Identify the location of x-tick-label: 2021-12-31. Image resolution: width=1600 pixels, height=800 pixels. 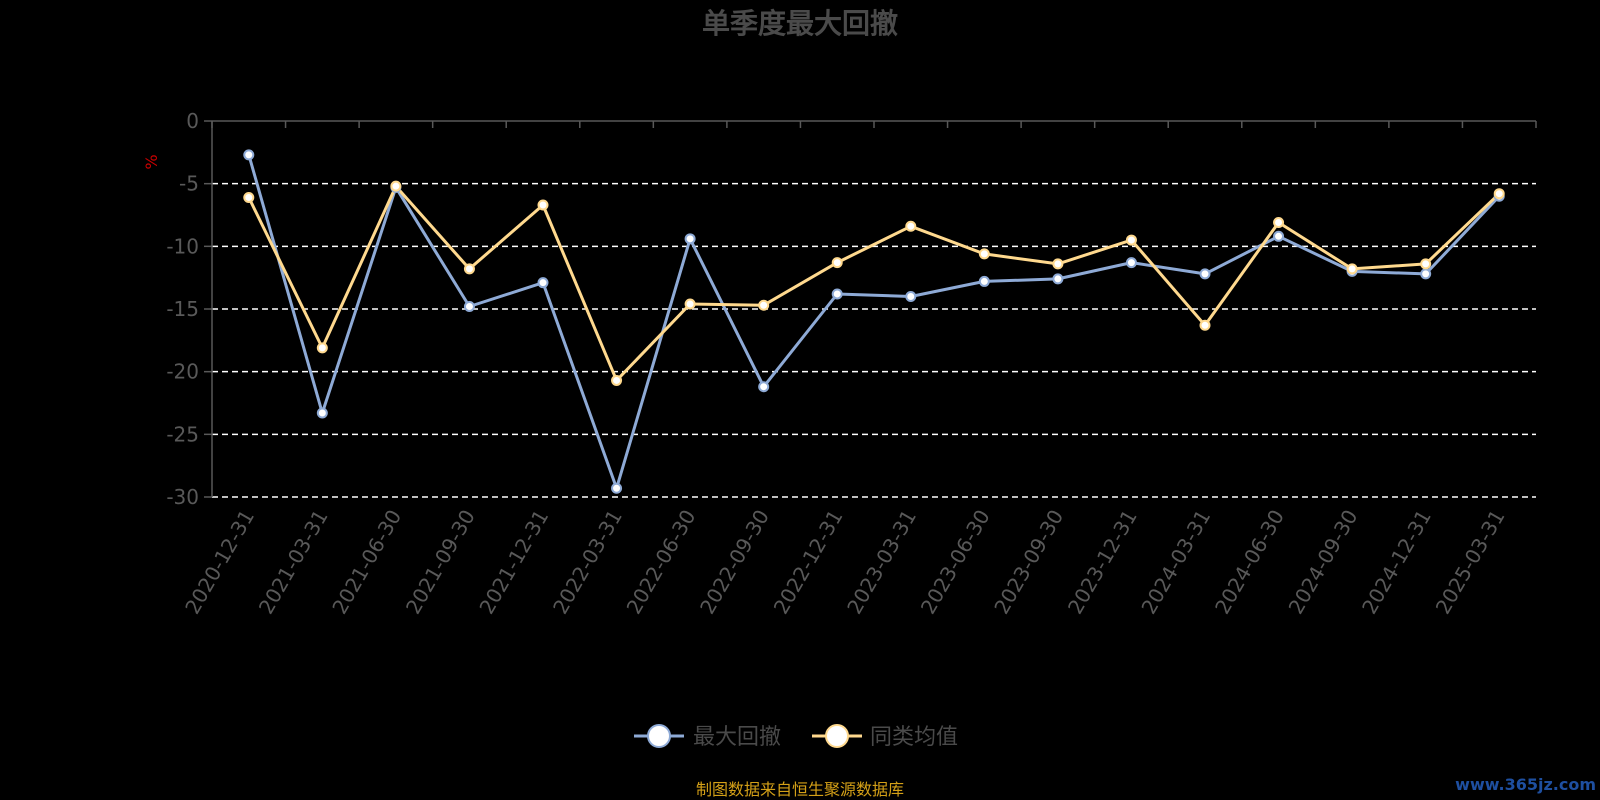
(513, 562).